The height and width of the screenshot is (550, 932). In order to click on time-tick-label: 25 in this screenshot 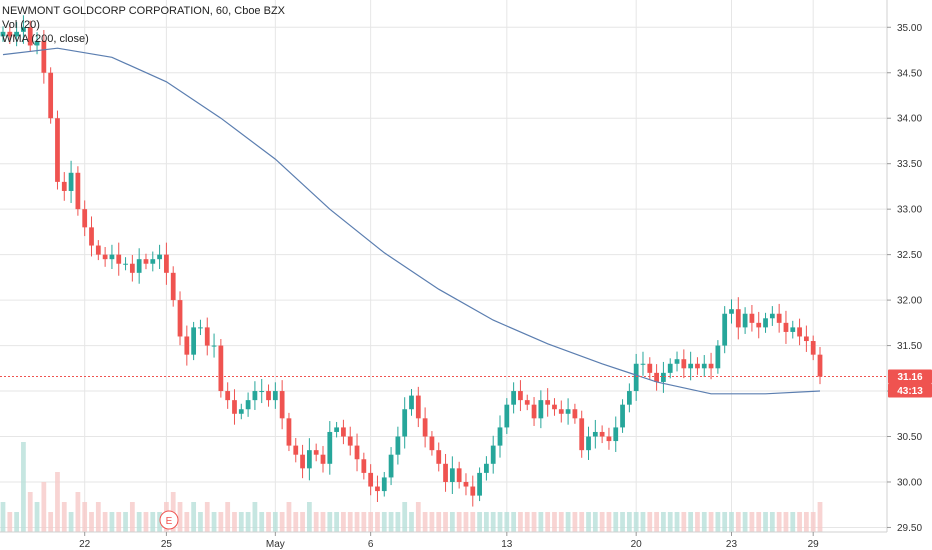, I will do `click(167, 544)`.